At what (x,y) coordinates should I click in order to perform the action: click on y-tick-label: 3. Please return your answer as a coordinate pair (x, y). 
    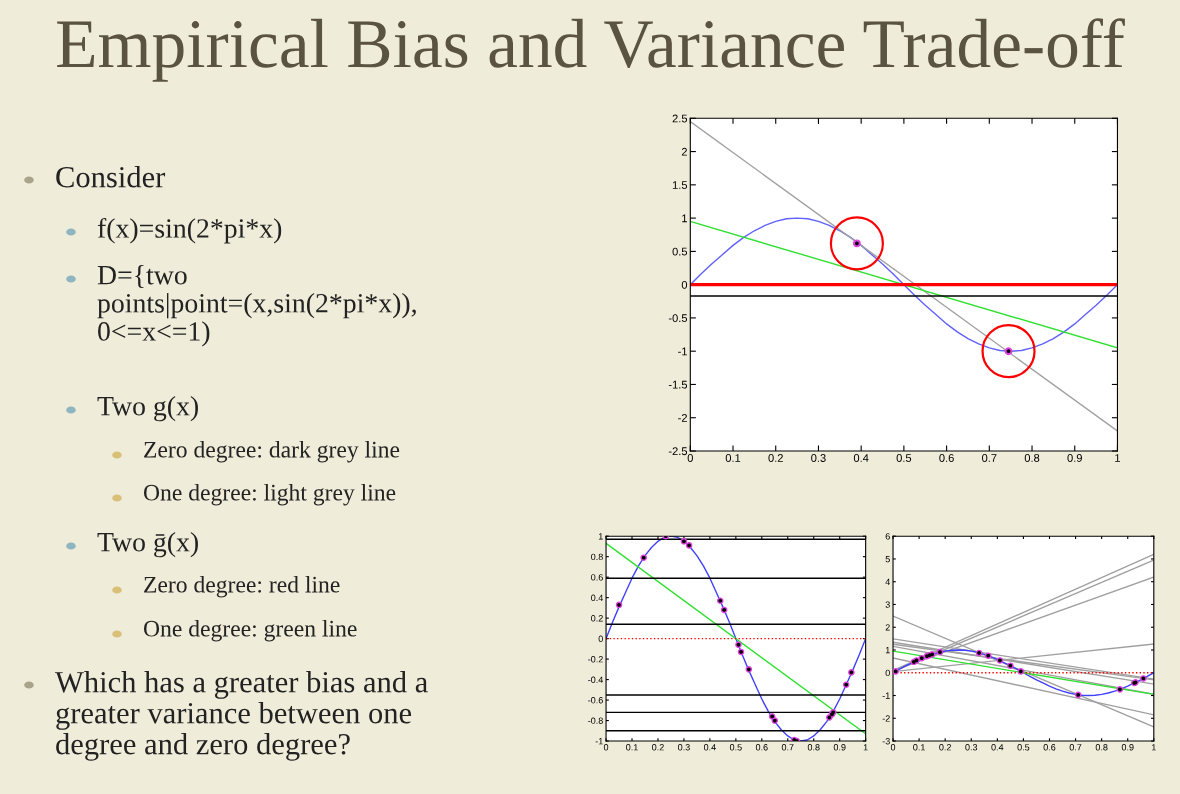
    Looking at the image, I should click on (887, 604).